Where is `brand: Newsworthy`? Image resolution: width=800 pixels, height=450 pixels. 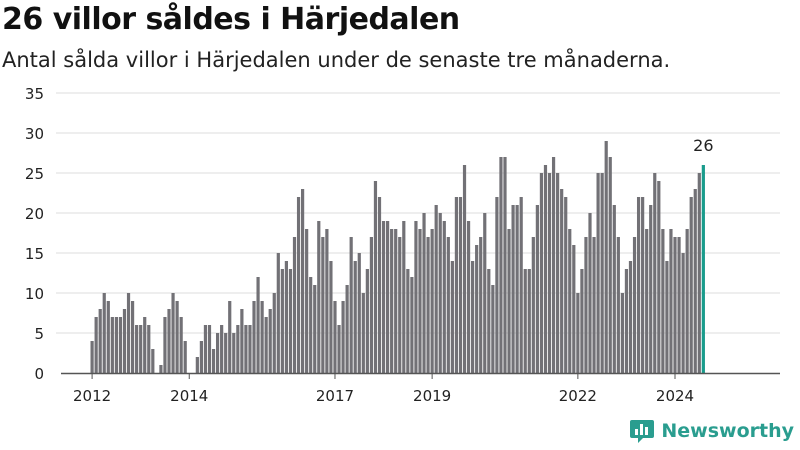
brand: Newsworthy is located at coordinates (711, 431).